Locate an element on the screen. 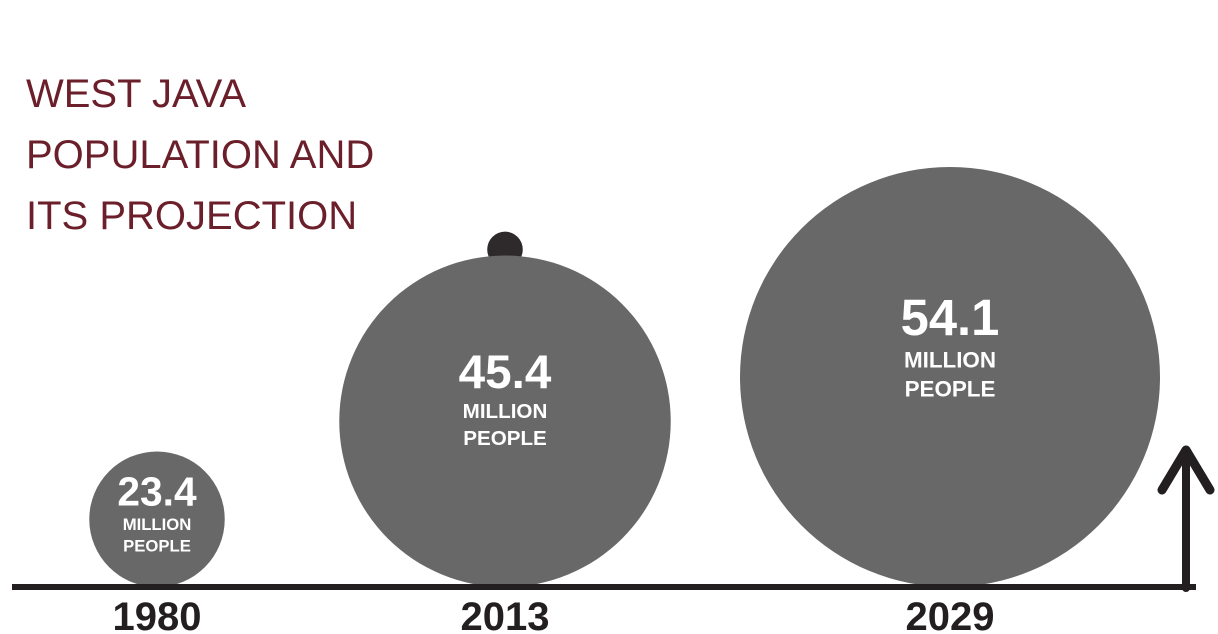 The image size is (1218, 634). chart-title: WEST JAVA POPULATION AND ITS PROJECTION is located at coordinates (200, 155).